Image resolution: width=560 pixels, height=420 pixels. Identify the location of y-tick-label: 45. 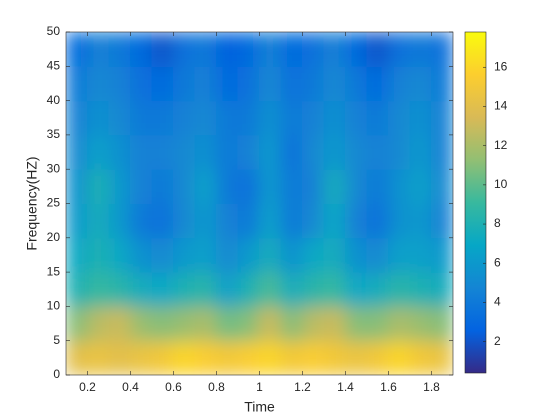
(54, 65).